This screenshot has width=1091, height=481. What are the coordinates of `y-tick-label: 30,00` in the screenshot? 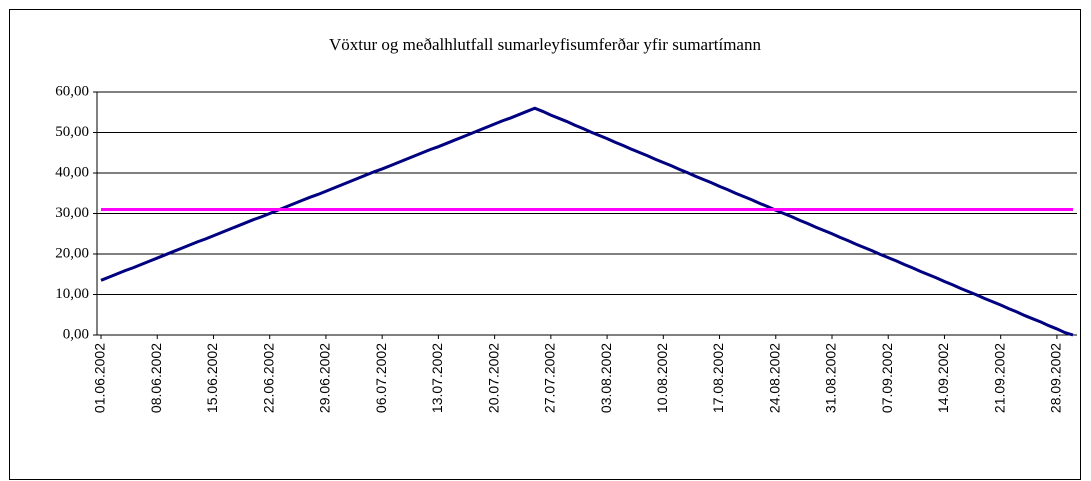 It's located at (72, 213).